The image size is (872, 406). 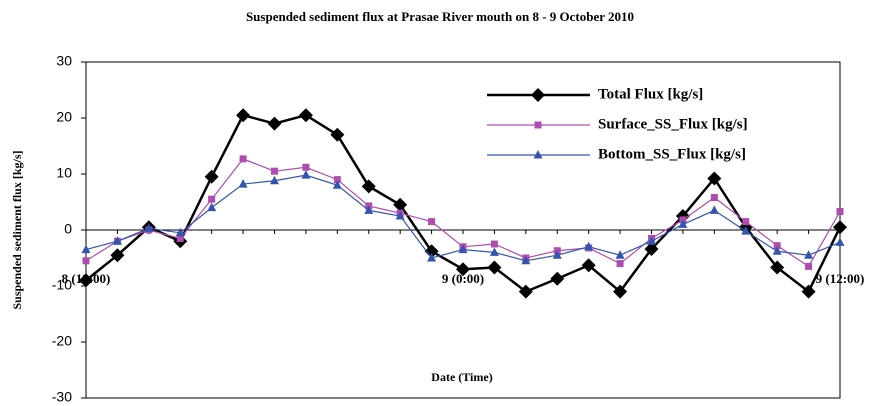 I want to click on x-axis-label: Date (Time), so click(x=461, y=377).